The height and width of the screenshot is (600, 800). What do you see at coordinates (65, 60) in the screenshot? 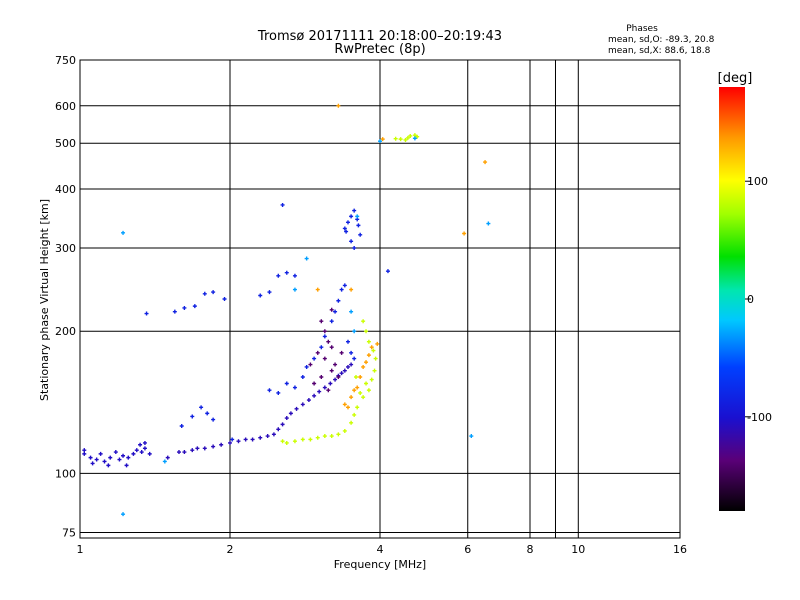
I see `y-tick-label: 750` at bounding box center [65, 60].